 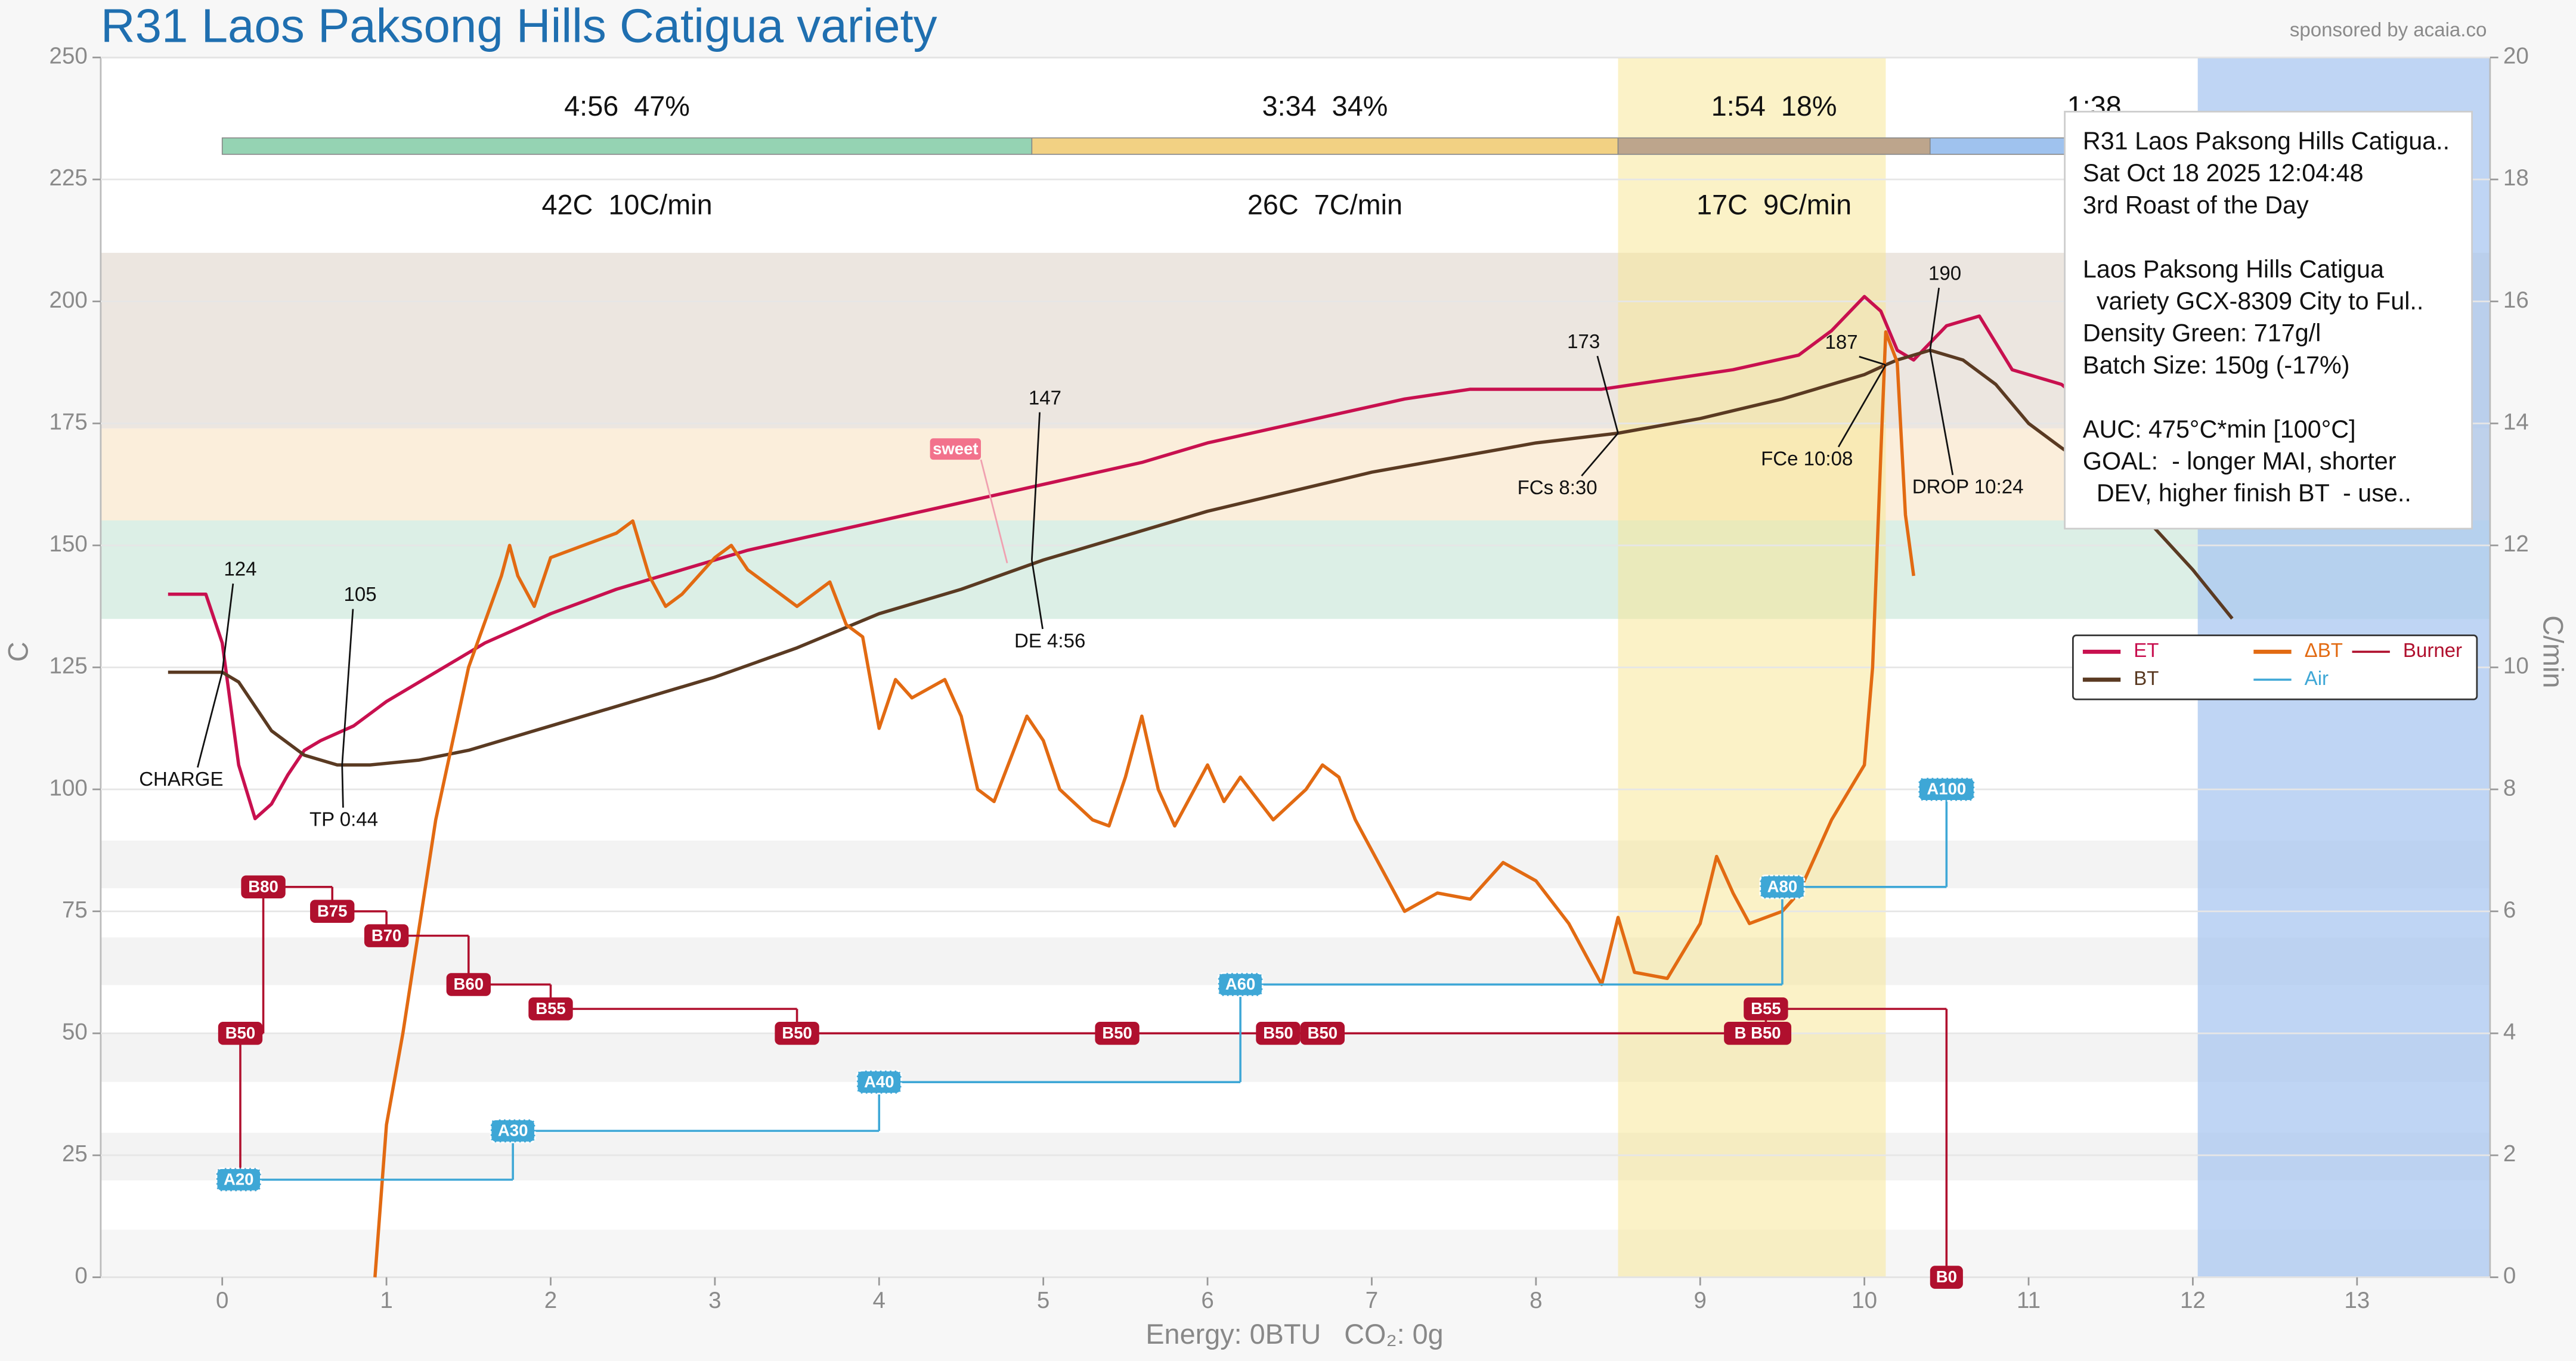 What do you see at coordinates (2516, 178) in the screenshot?
I see `y2-tick-label: 18` at bounding box center [2516, 178].